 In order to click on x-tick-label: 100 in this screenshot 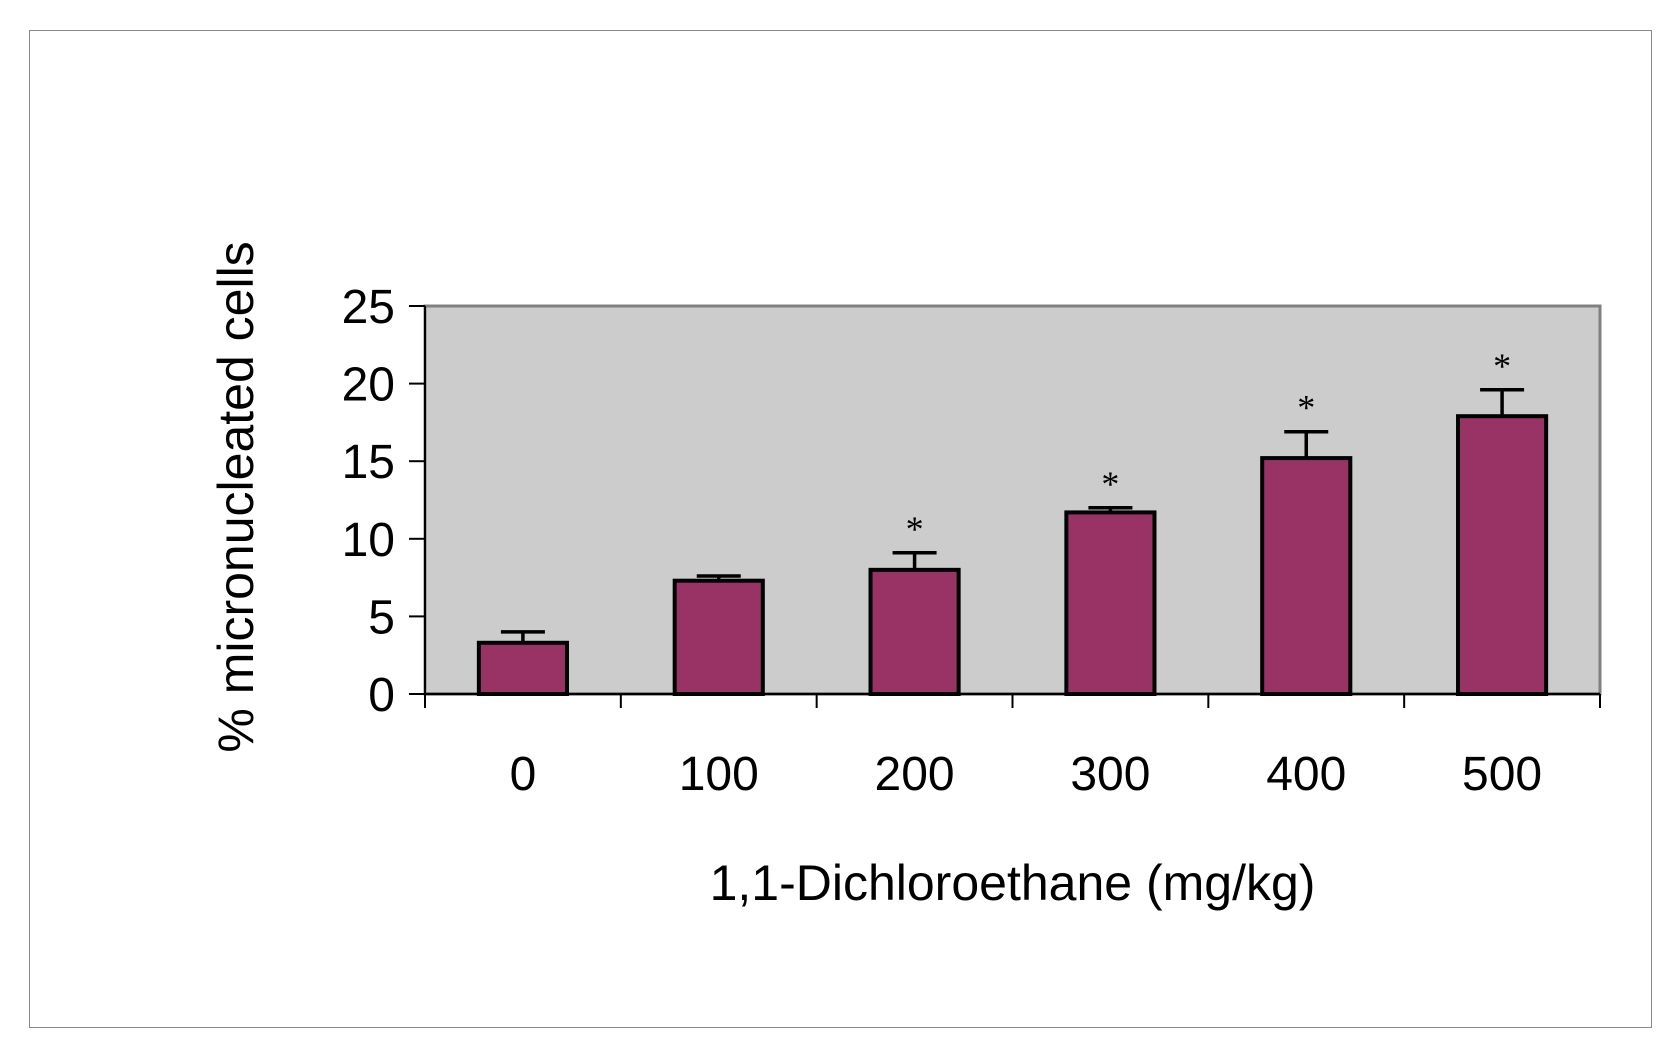, I will do `click(719, 774)`.